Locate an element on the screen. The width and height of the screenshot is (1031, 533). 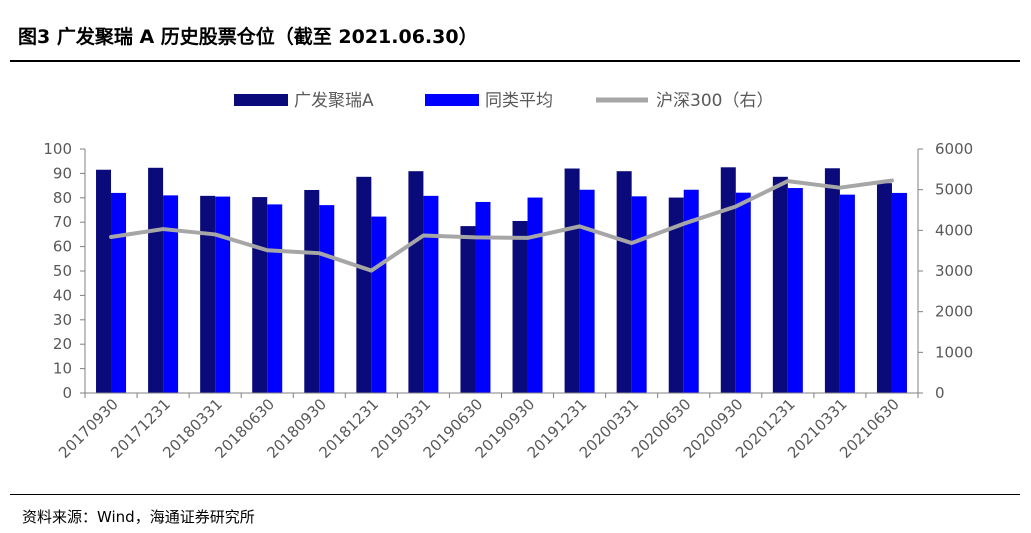
legend: 广发聚瑞A 同类平均 沪深300（右） is located at coordinates (503, 101).